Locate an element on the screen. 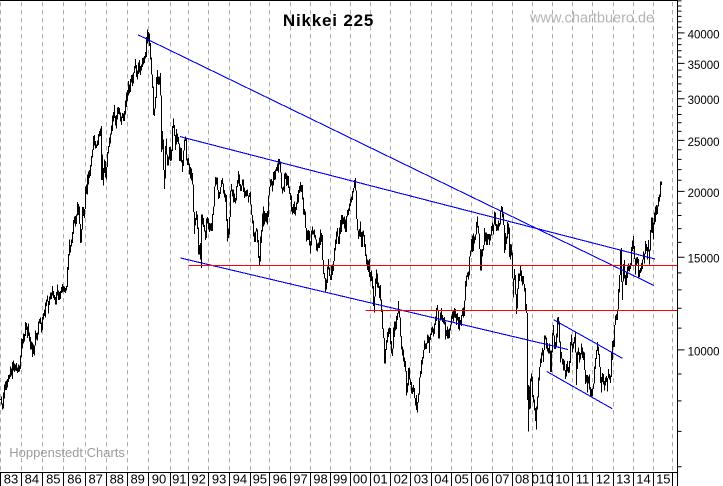  svg-text: 83 is located at coordinates (11, 479).